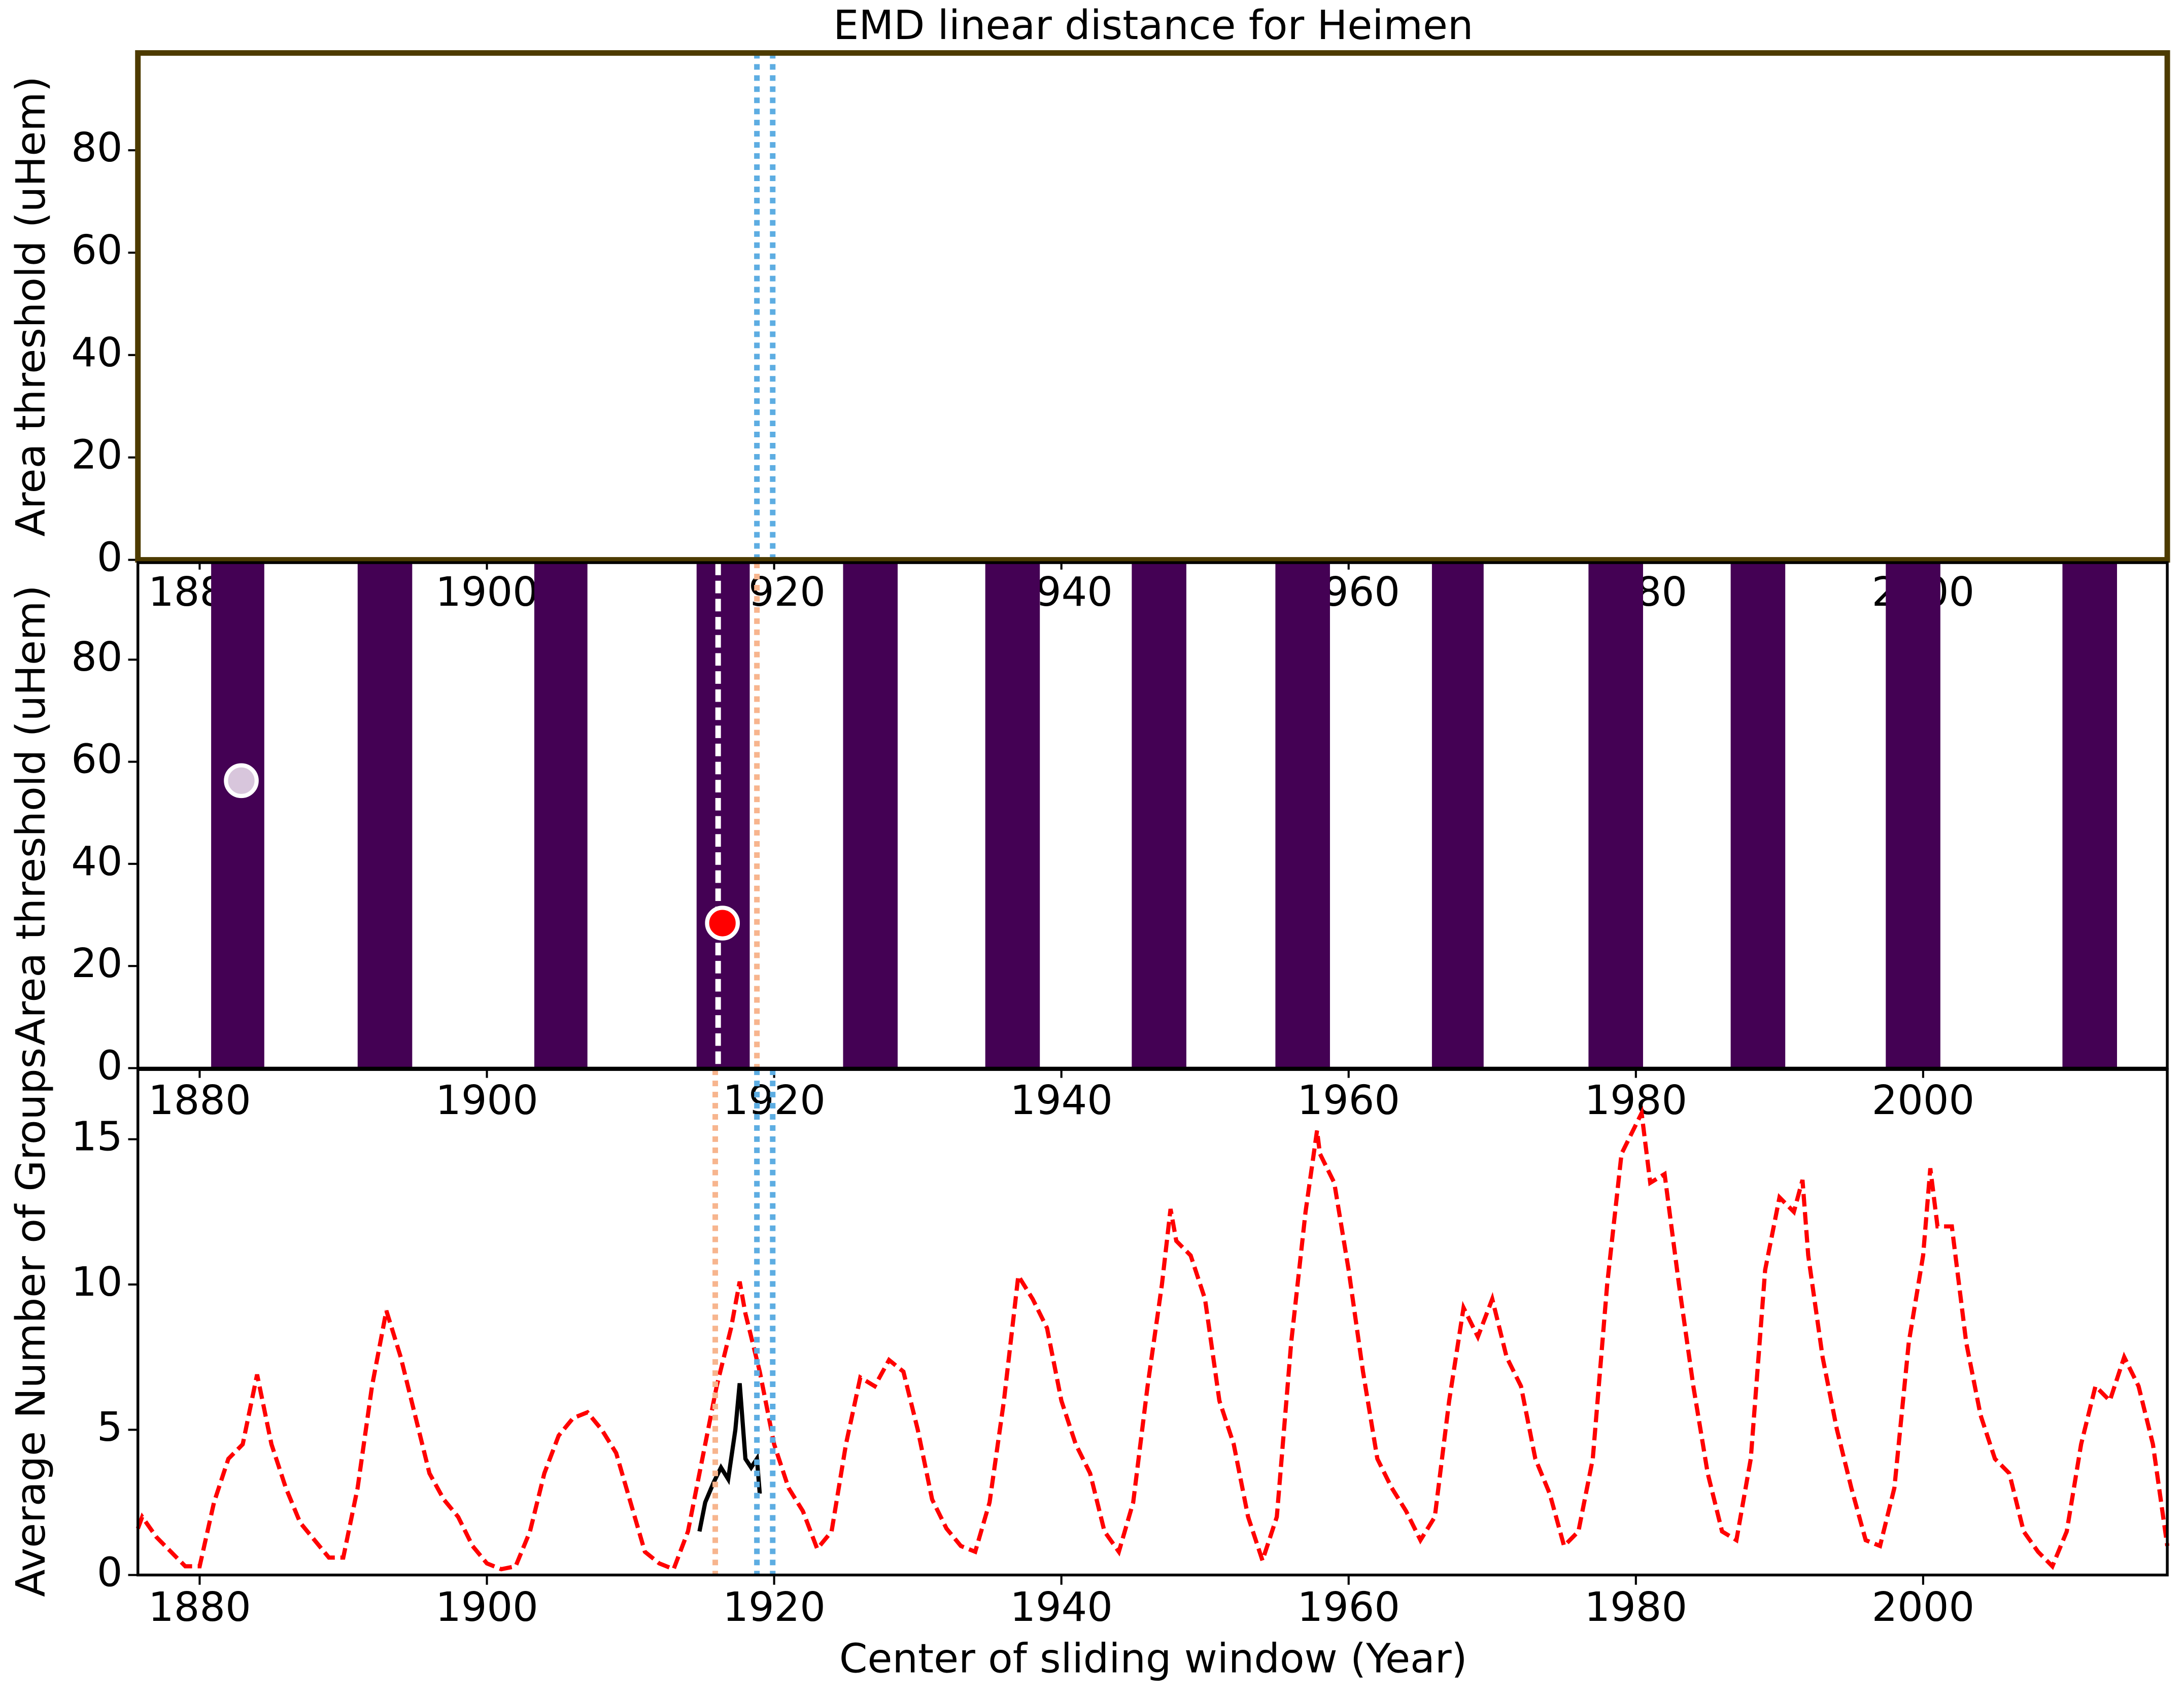  What do you see at coordinates (1153, 26) in the screenshot?
I see `chart-title: EMD linear distance for Heimen` at bounding box center [1153, 26].